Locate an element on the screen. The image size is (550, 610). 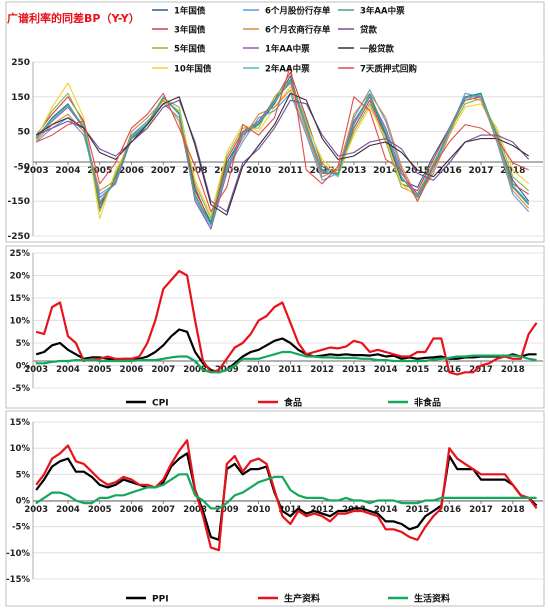
x-tick-label: 2009 is located at coordinates (227, 510).